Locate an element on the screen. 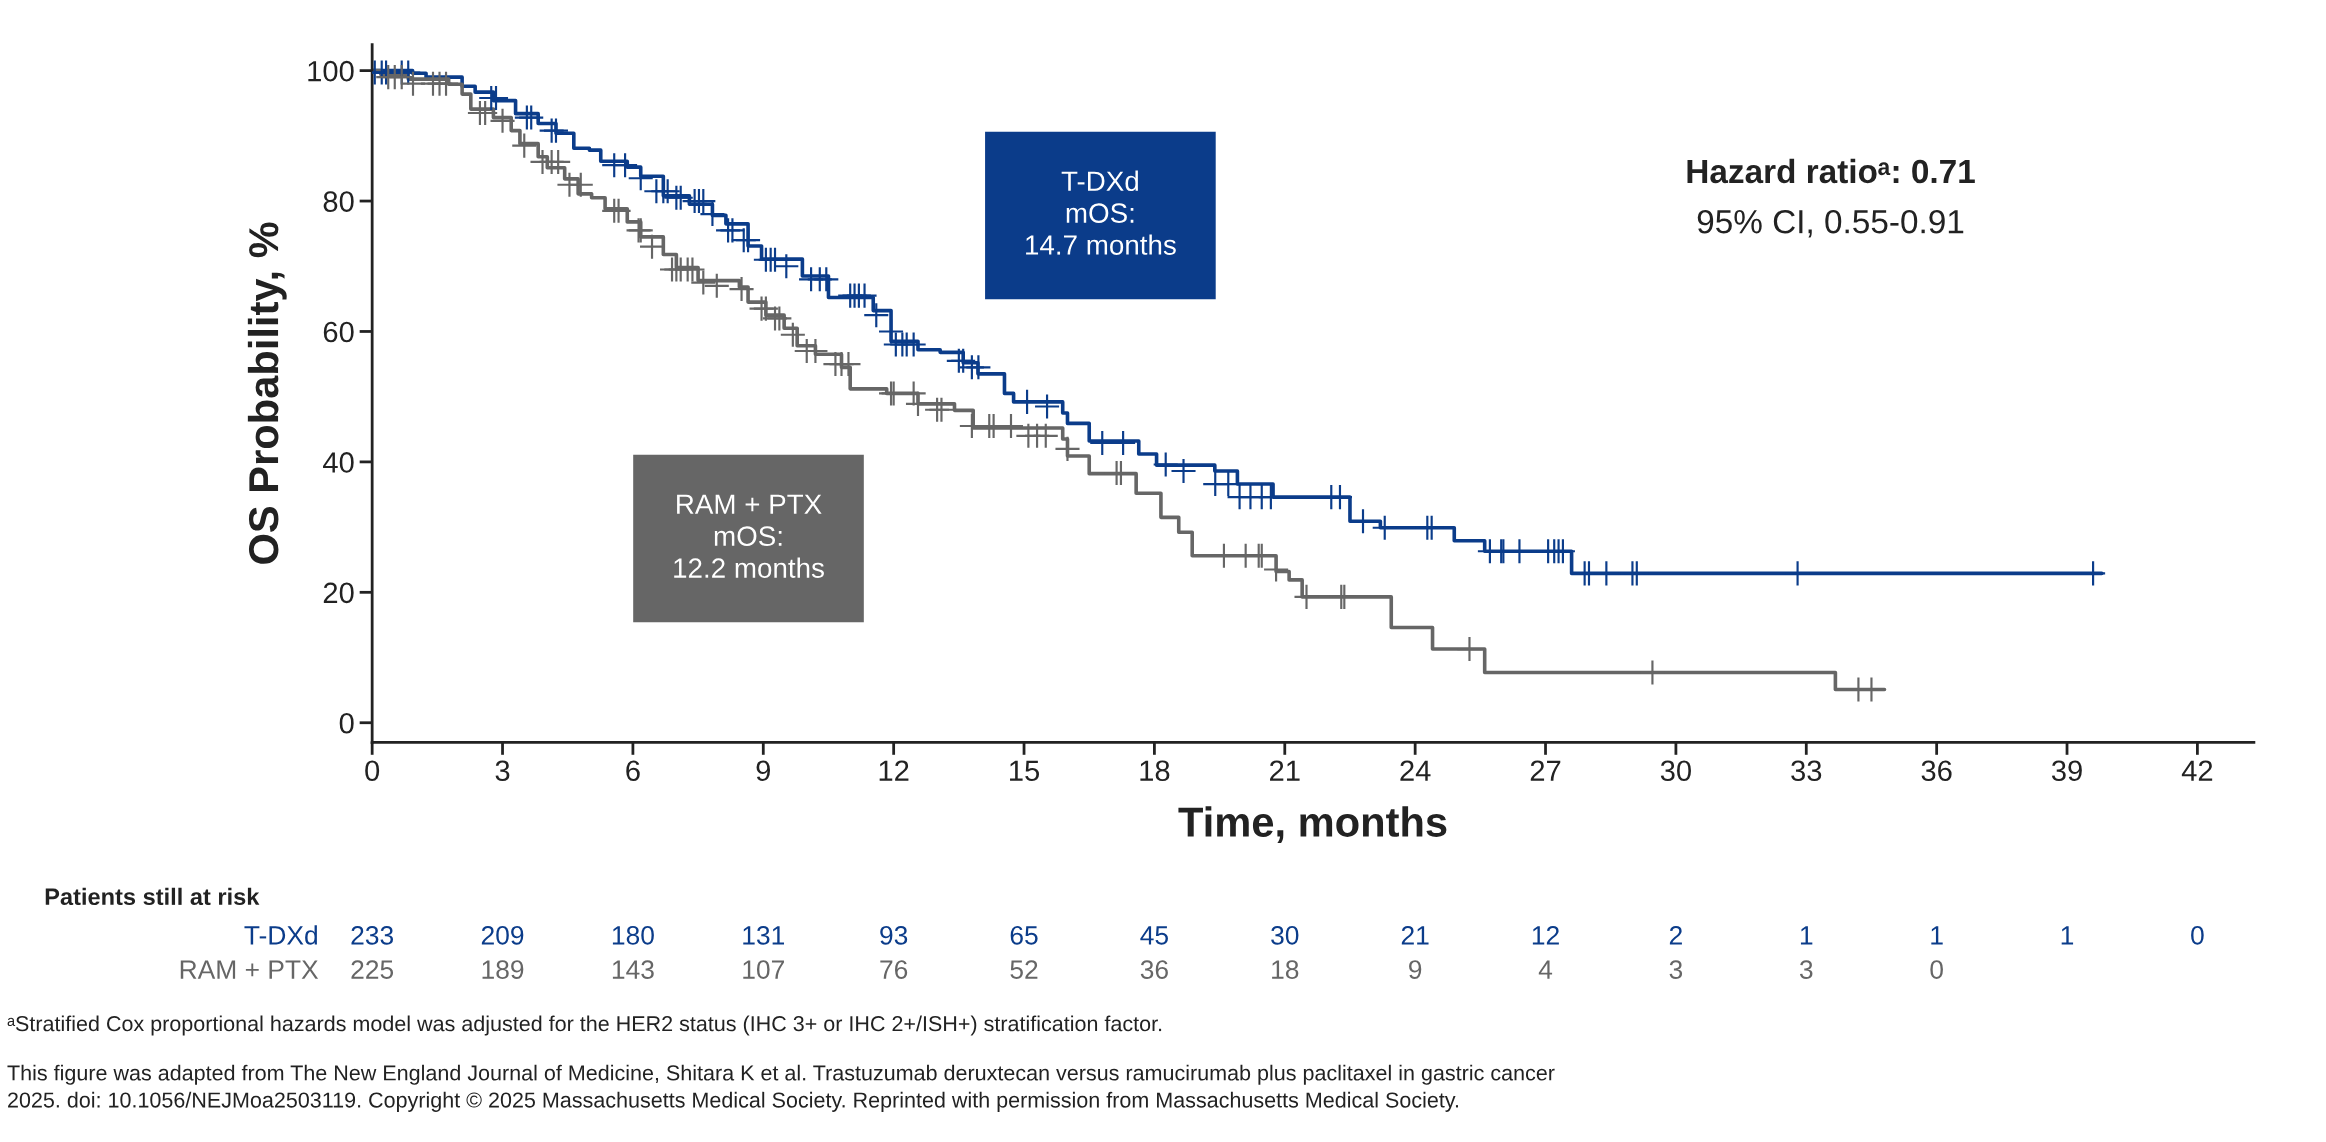 Image resolution: width=2326 pixels, height=1142 pixels. text: 45 is located at coordinates (1154, 935).